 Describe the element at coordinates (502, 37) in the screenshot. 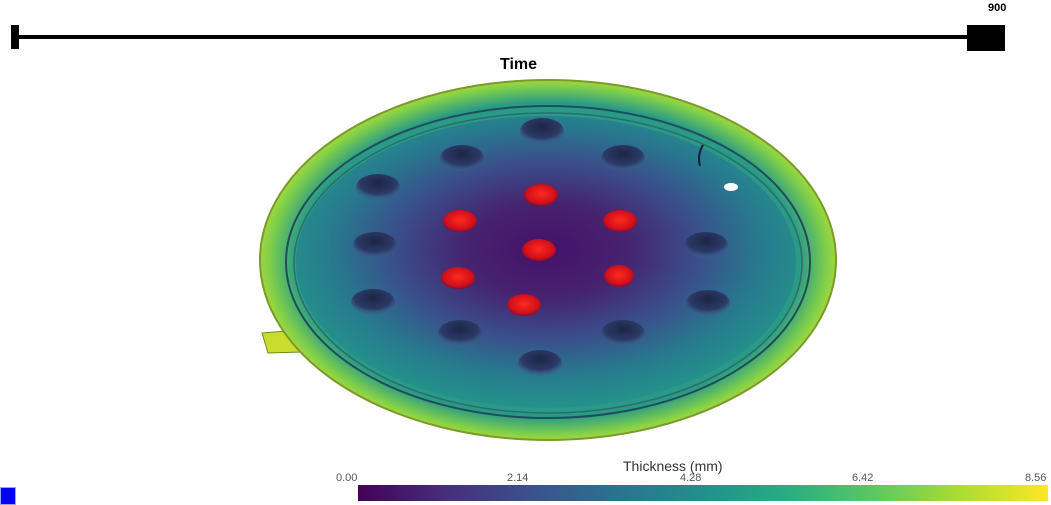

I see `time-slider-track` at that location.